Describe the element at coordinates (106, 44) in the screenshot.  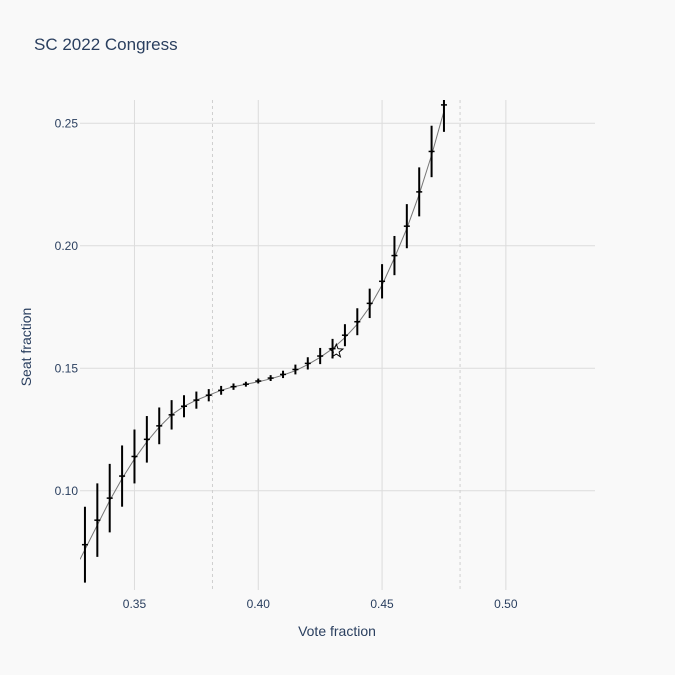
I see `chart-title: SC 2022 Congress` at that location.